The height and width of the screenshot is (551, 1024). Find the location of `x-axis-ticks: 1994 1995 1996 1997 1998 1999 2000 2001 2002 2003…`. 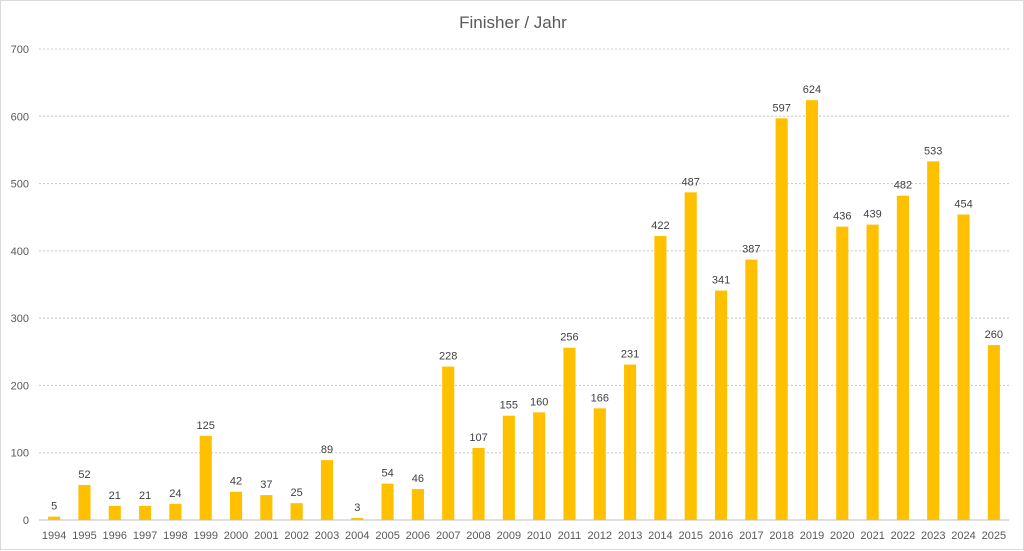

x-axis-ticks: 1994 1995 1996 1997 1998 1999 2000 2001 2002 2003… is located at coordinates (524, 536).